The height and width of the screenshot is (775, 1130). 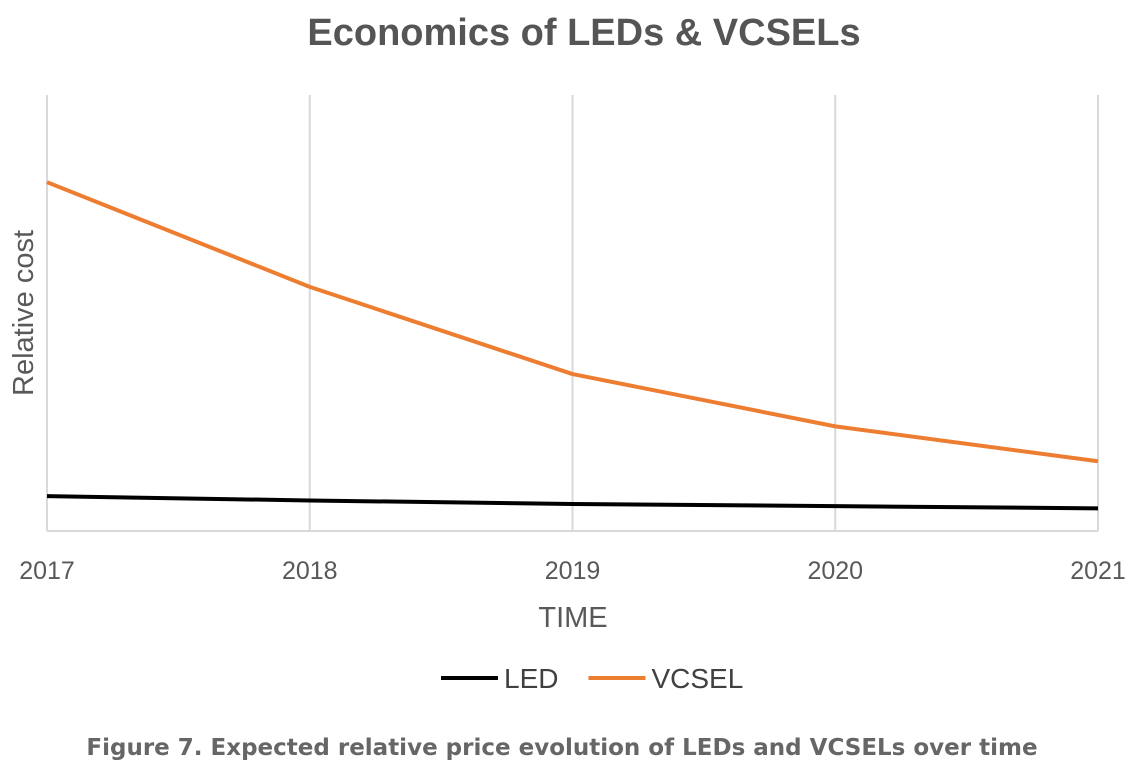 What do you see at coordinates (24, 313) in the screenshot?
I see `y-axis-title: Relative cost` at bounding box center [24, 313].